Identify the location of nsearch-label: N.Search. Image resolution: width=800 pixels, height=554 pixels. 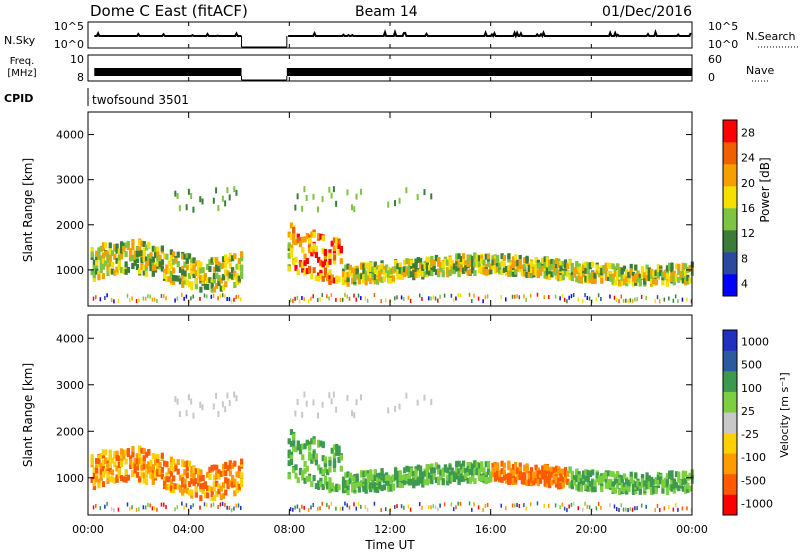
(771, 36).